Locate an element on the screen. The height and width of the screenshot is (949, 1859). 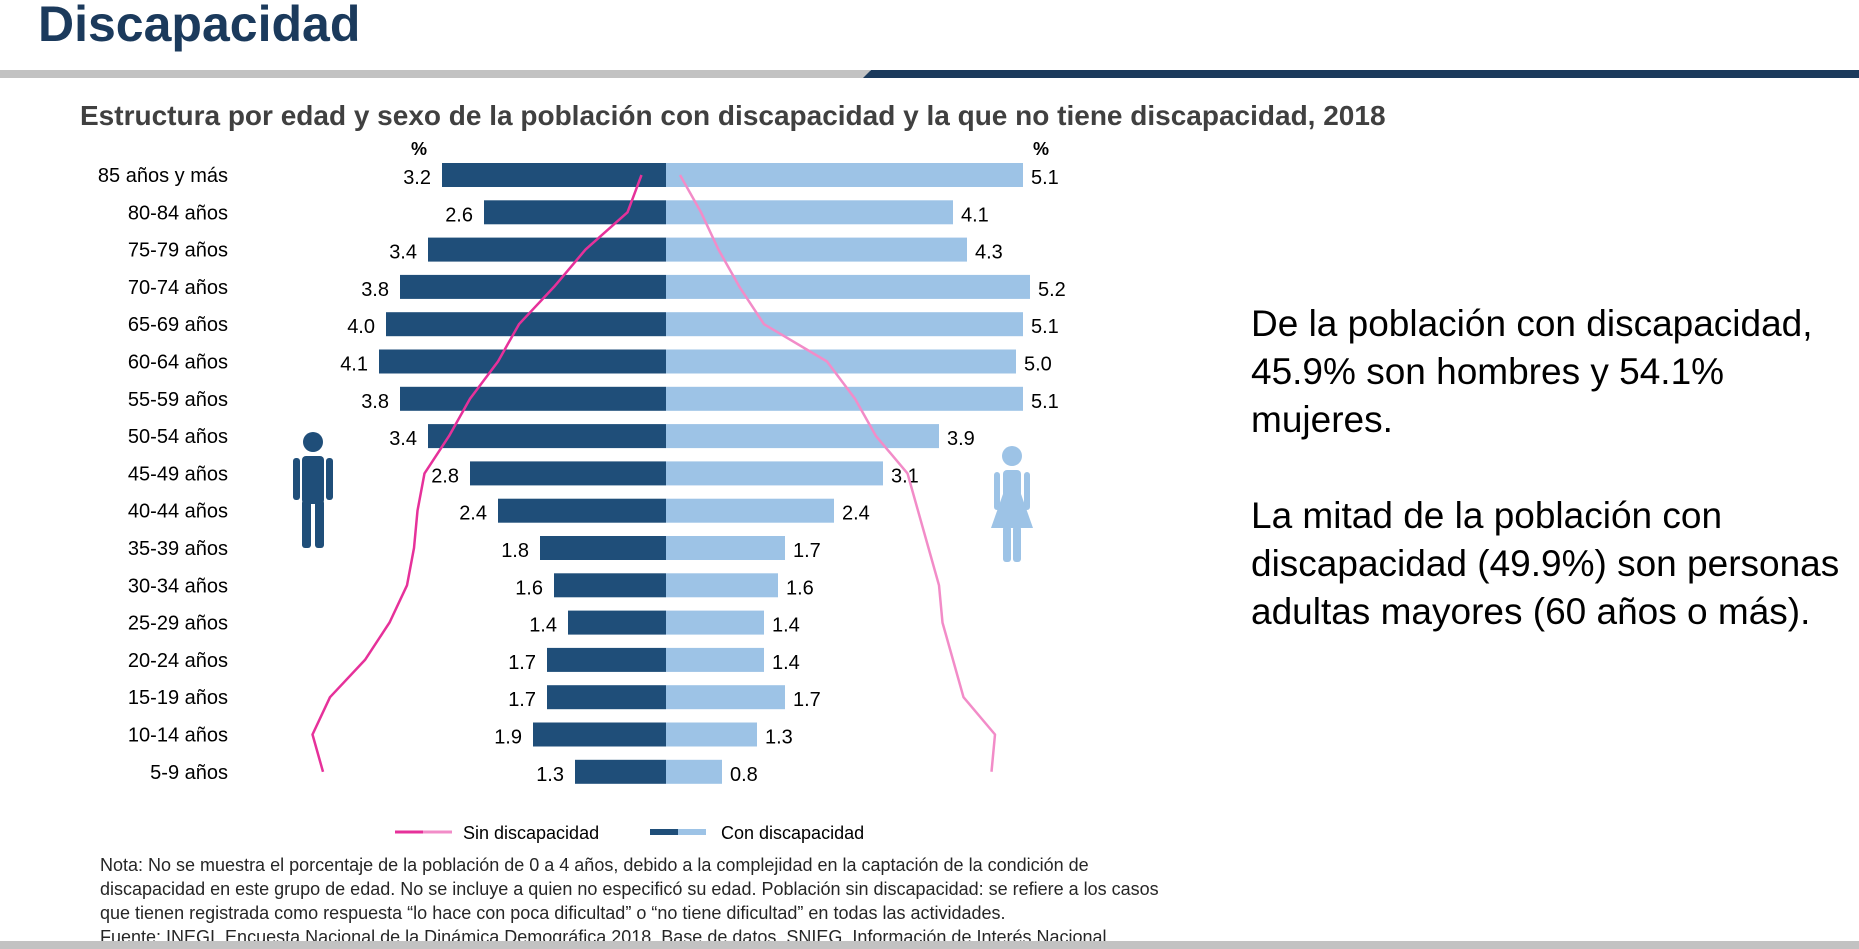
male-figure-icon is located at coordinates (313, 490).